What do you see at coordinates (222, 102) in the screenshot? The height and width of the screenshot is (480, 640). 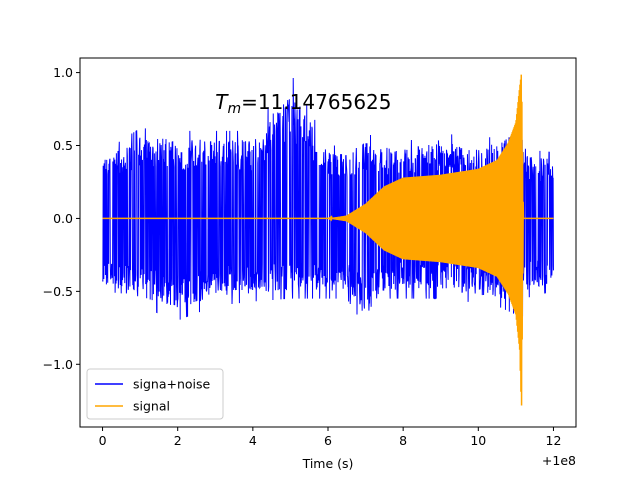 I see `annotation-t: T` at bounding box center [222, 102].